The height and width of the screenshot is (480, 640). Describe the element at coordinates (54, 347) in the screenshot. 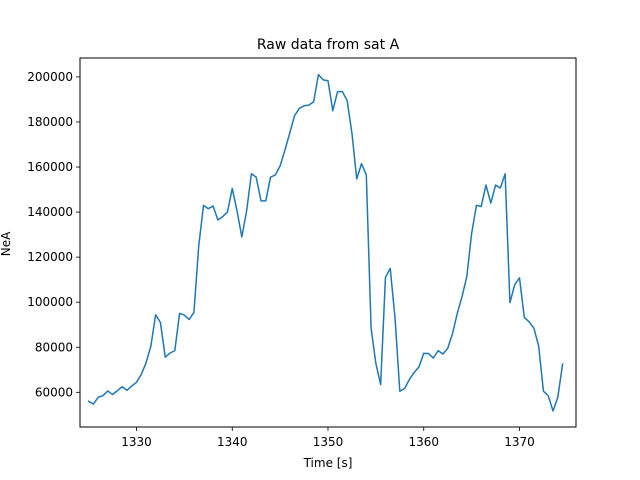

I see `y-tick-label: 80000` at that location.